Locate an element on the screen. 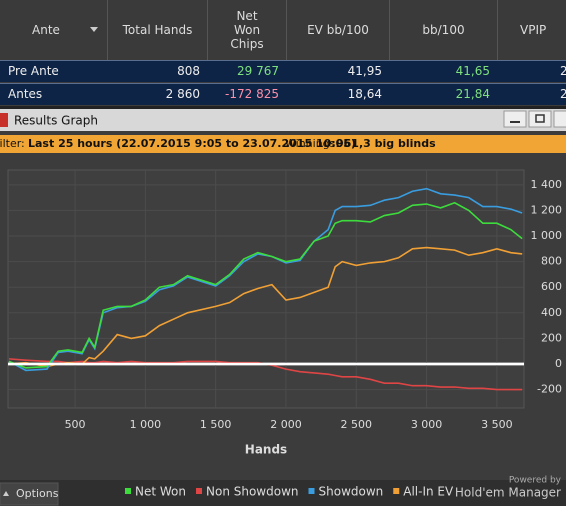 The height and width of the screenshot is (506, 566). winnings-value: 961,3 big blinds is located at coordinates (386, 143).